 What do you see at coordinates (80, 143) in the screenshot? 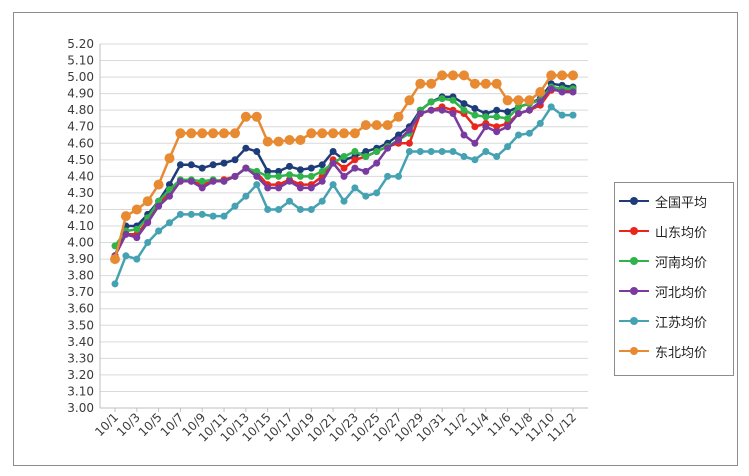
I see `y-tick-label: 4.60` at bounding box center [80, 143].